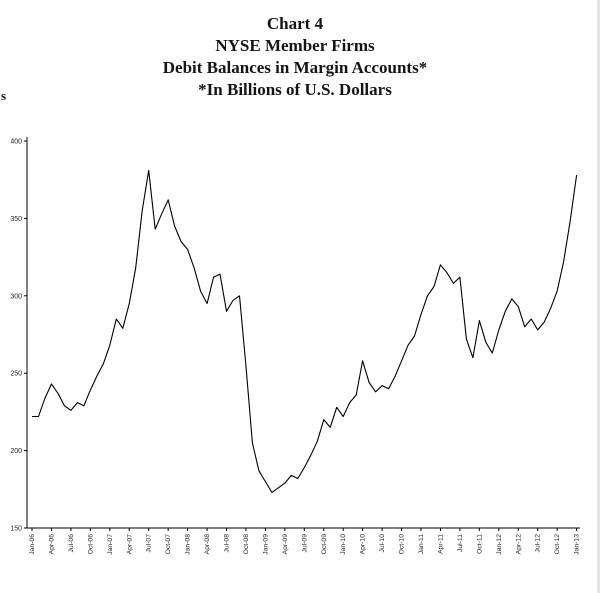 The height and width of the screenshot is (593, 600). I want to click on y-axis-title-fragment: s, so click(4, 95).